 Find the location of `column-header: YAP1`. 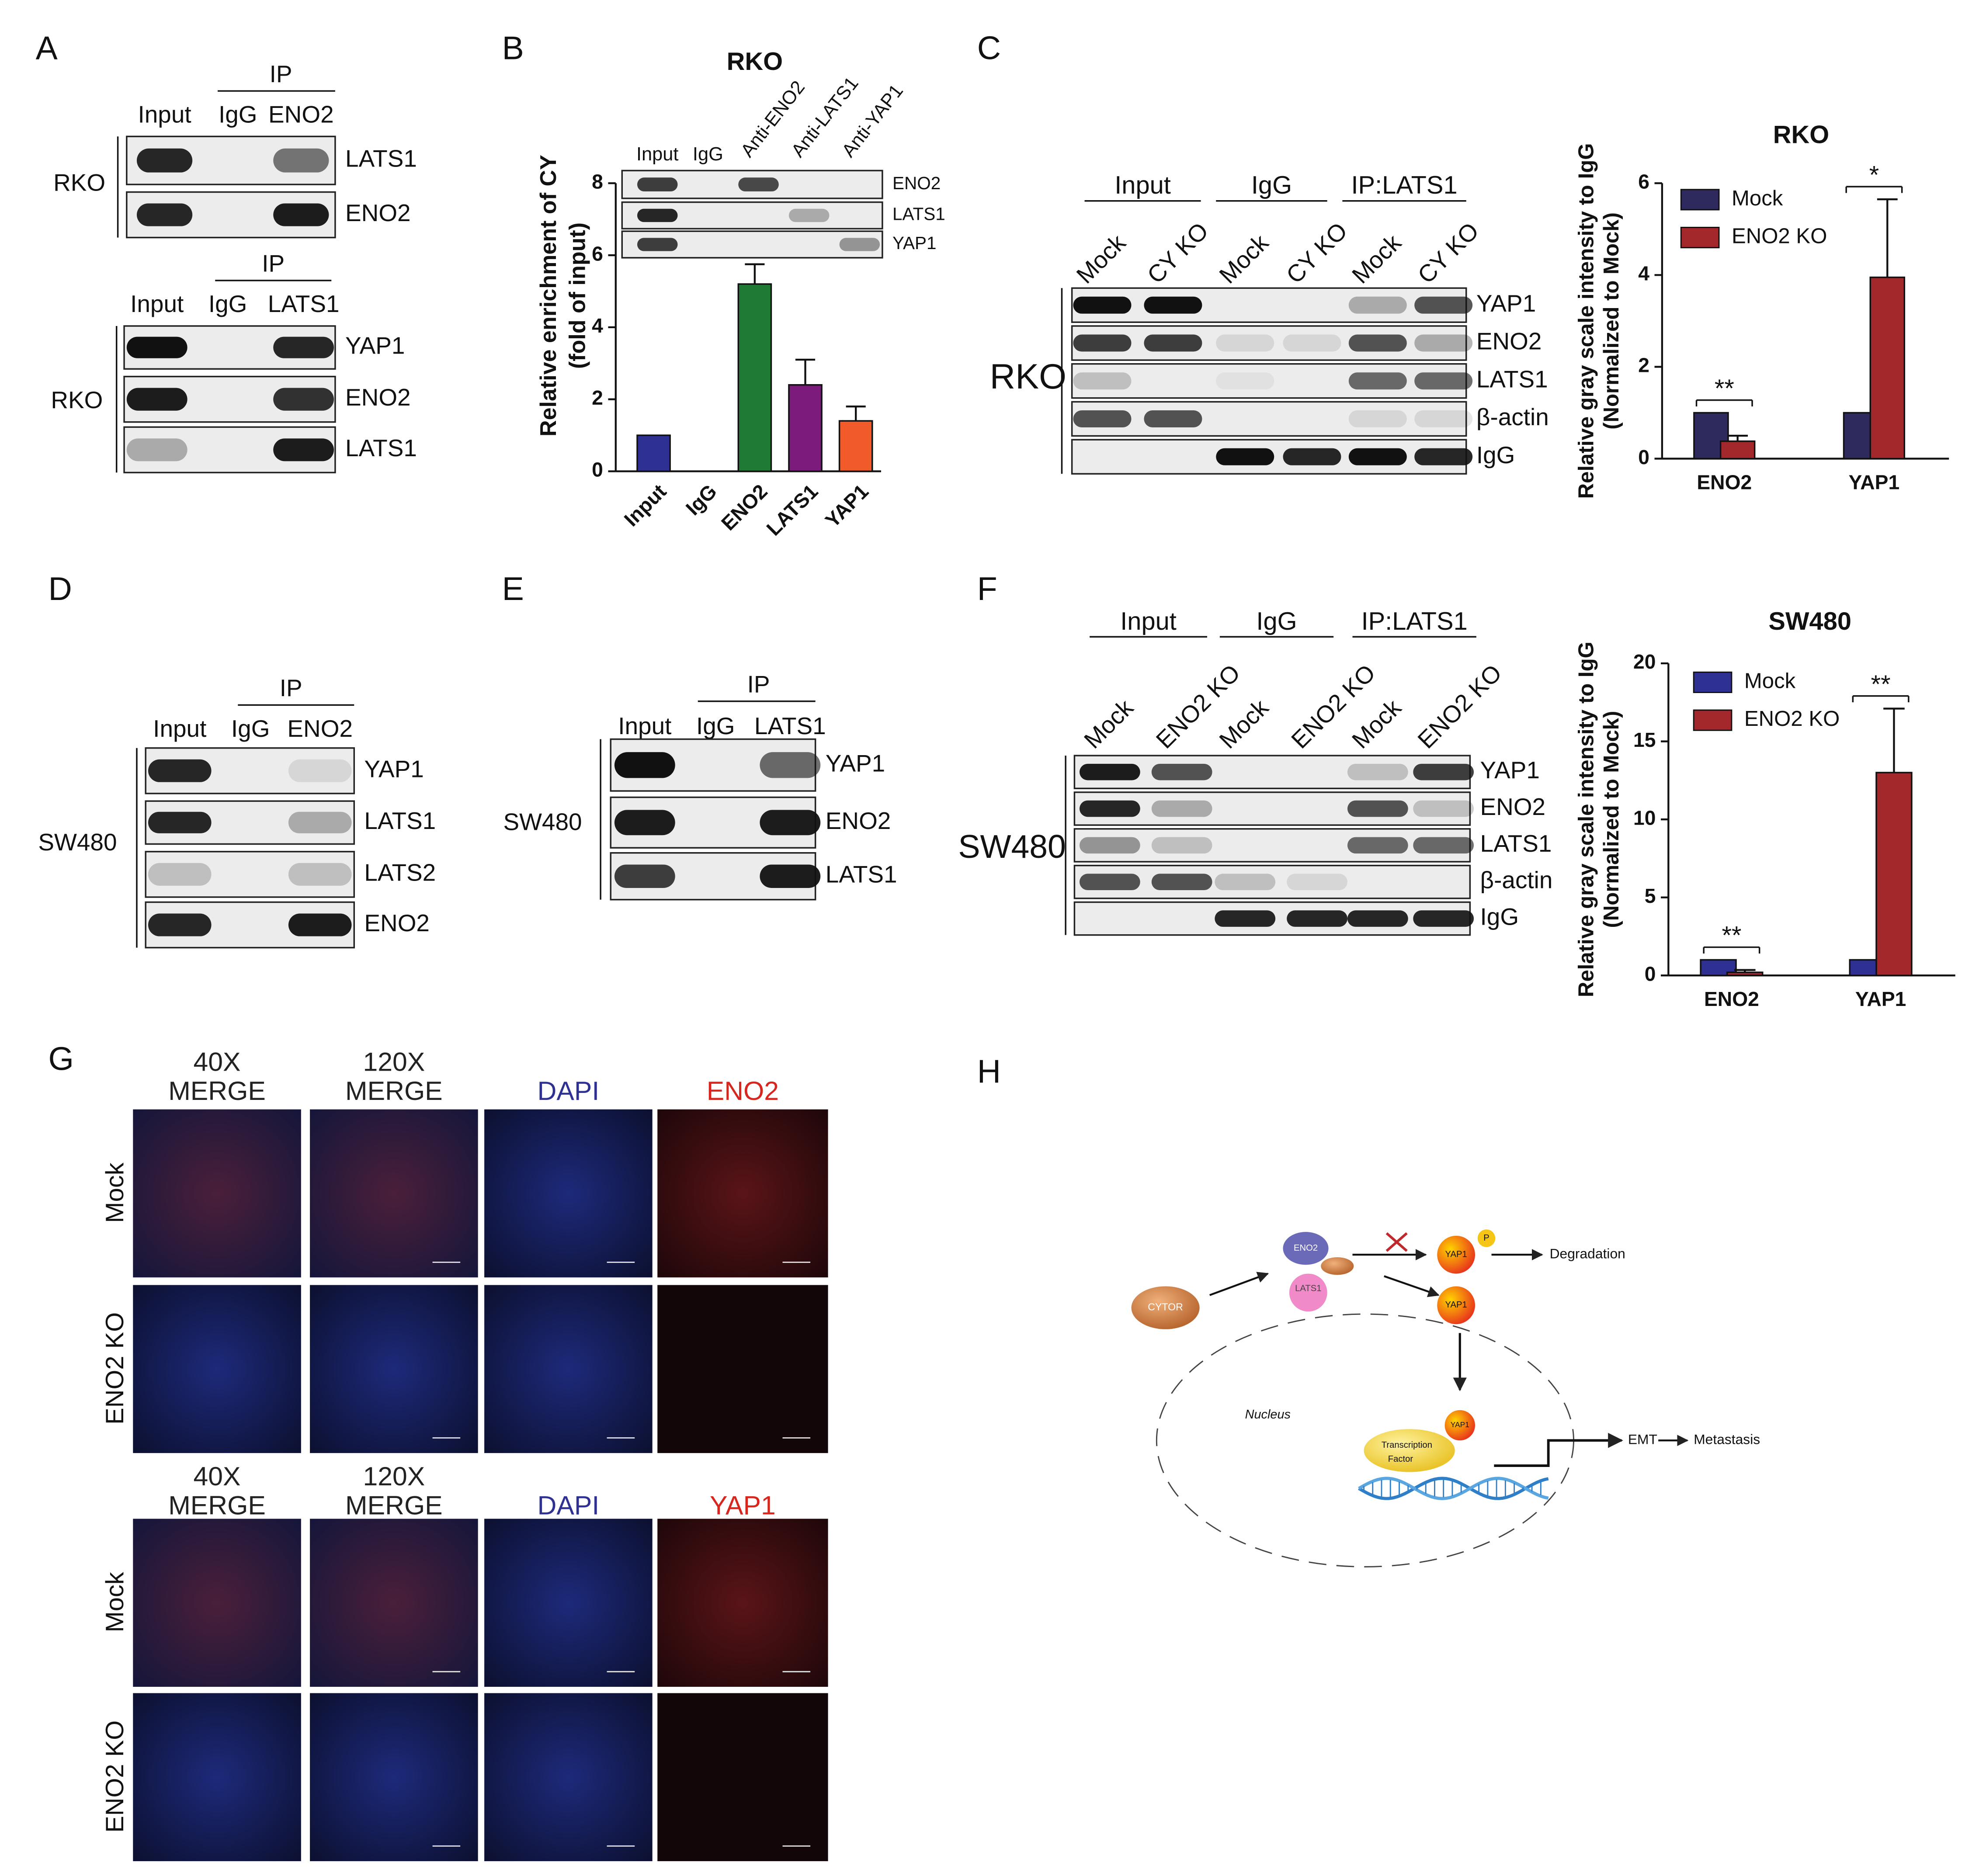

column-header: YAP1 is located at coordinates (743, 1505).